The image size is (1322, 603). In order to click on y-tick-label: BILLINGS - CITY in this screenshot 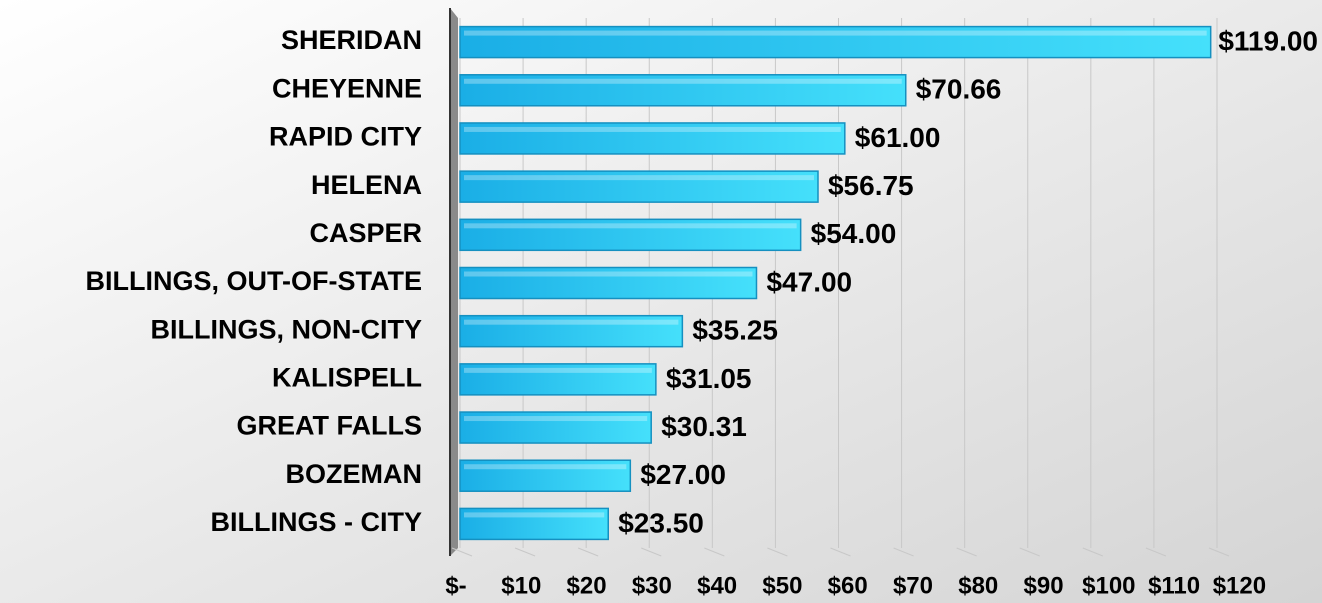, I will do `click(317, 522)`.